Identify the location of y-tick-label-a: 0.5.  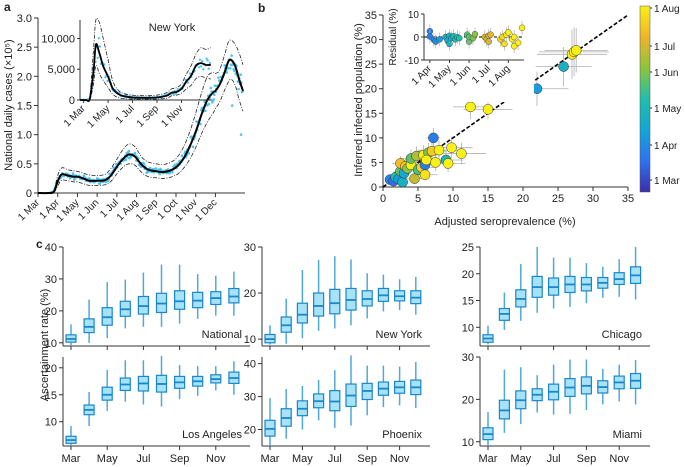
(24, 165).